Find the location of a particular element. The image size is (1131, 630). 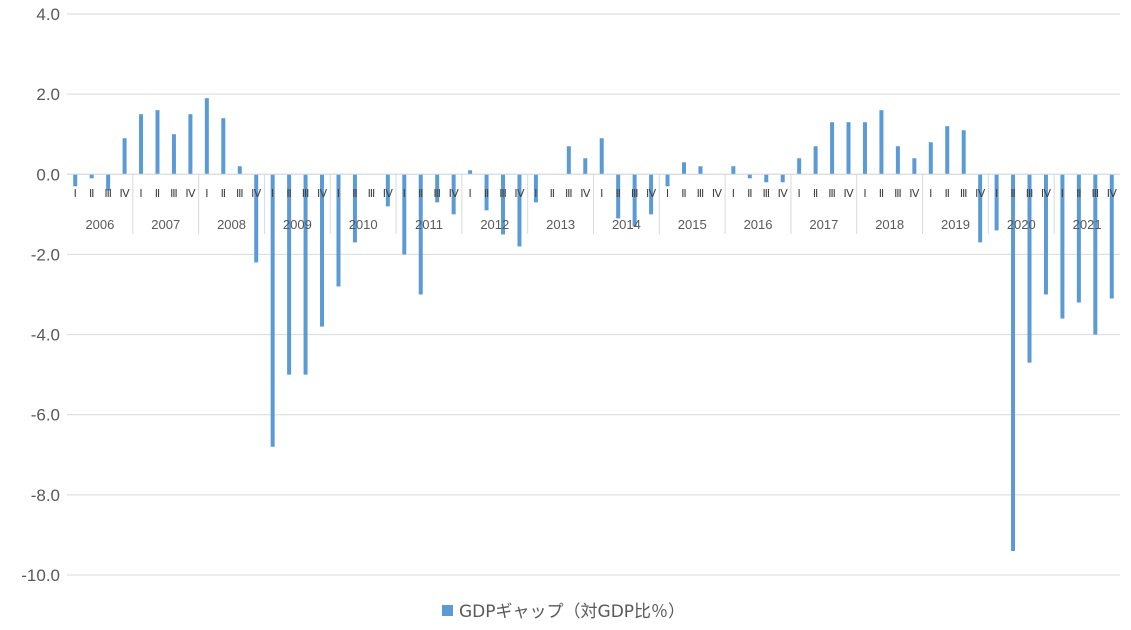

y-tick-label: 2.0 is located at coordinates (48, 94).